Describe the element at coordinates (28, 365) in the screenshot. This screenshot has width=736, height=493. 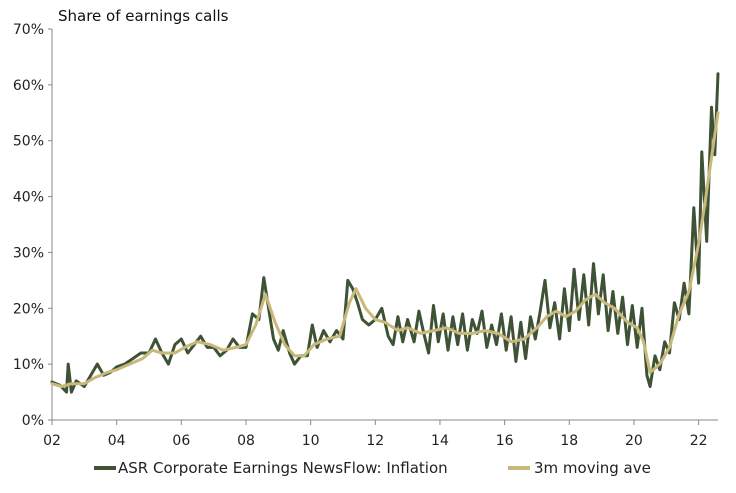
I see `y-tick-label: 10%` at that location.